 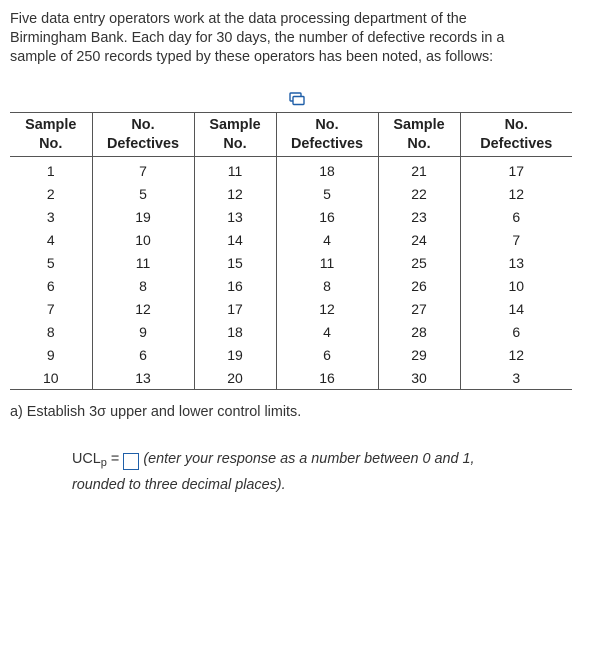 What do you see at coordinates (419, 354) in the screenshot?
I see `cell-sample-no: 29` at bounding box center [419, 354].